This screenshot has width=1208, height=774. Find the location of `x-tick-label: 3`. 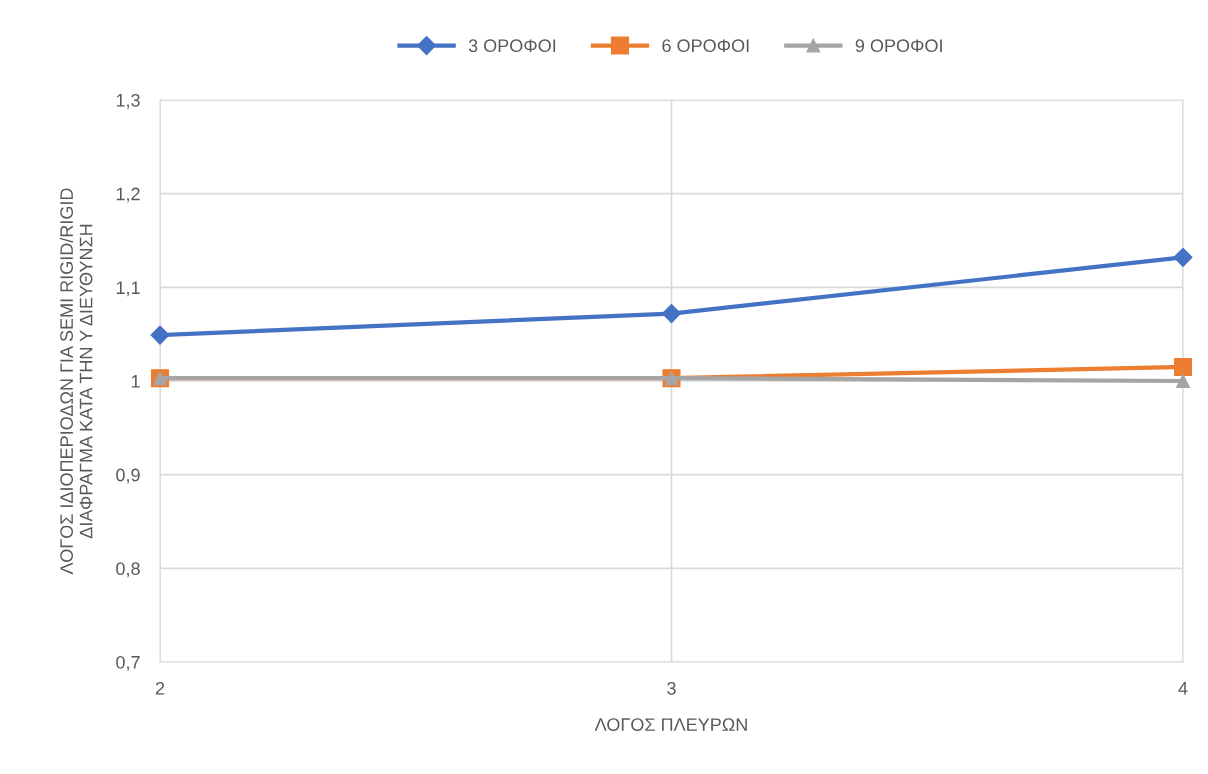

x-tick-label: 3 is located at coordinates (671, 688).